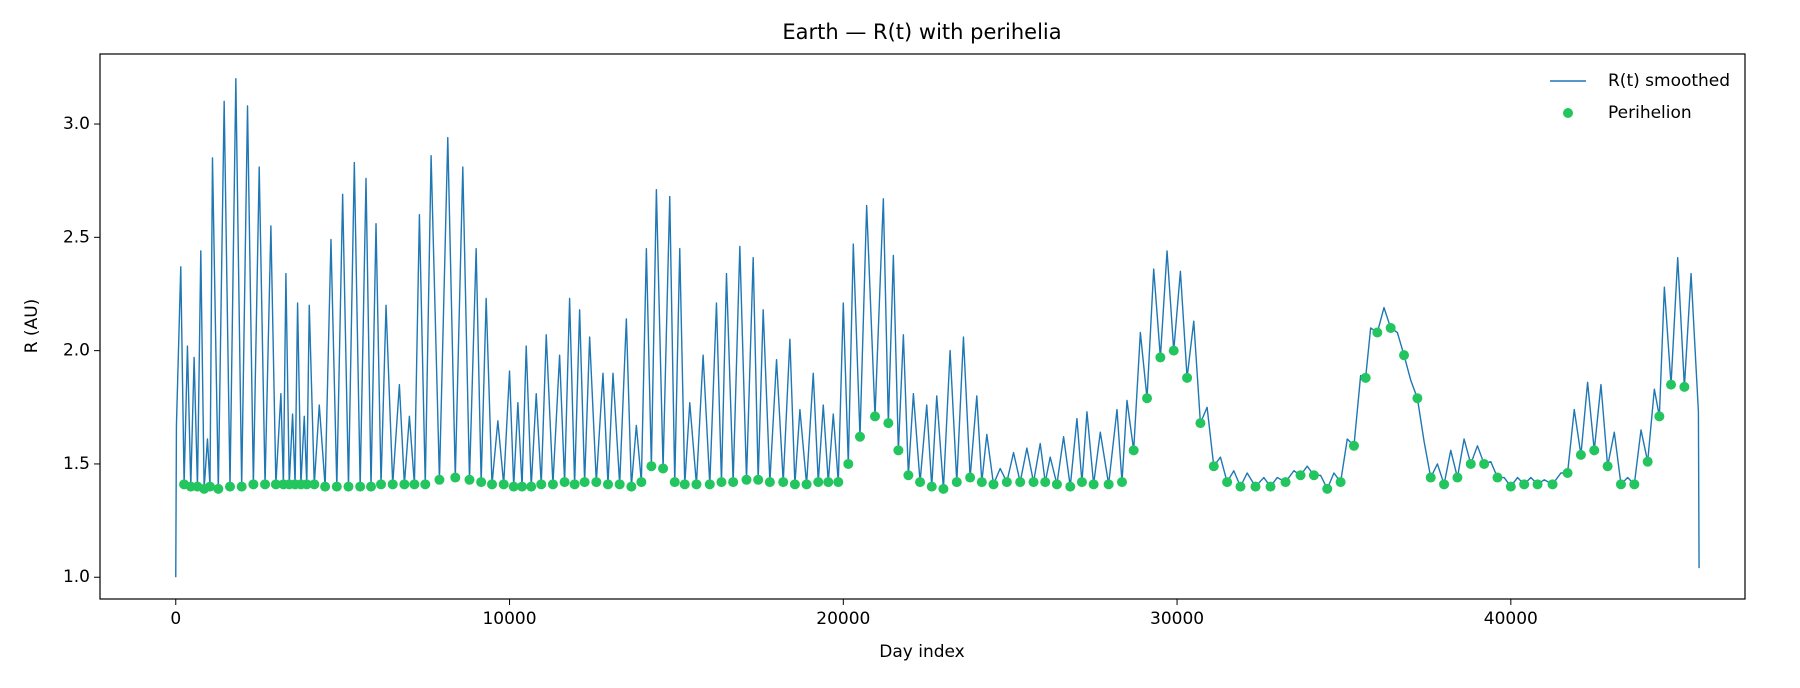 The height and width of the screenshot is (688, 1800). What do you see at coordinates (76, 237) in the screenshot?
I see `y-tick-label: 2.5` at bounding box center [76, 237].